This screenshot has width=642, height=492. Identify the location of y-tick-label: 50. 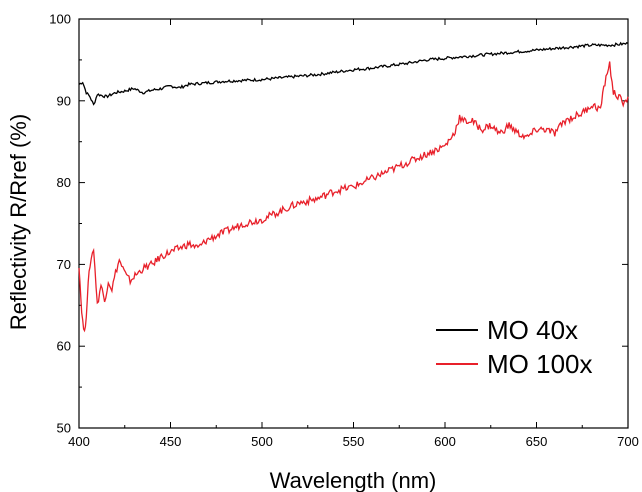
(64, 428).